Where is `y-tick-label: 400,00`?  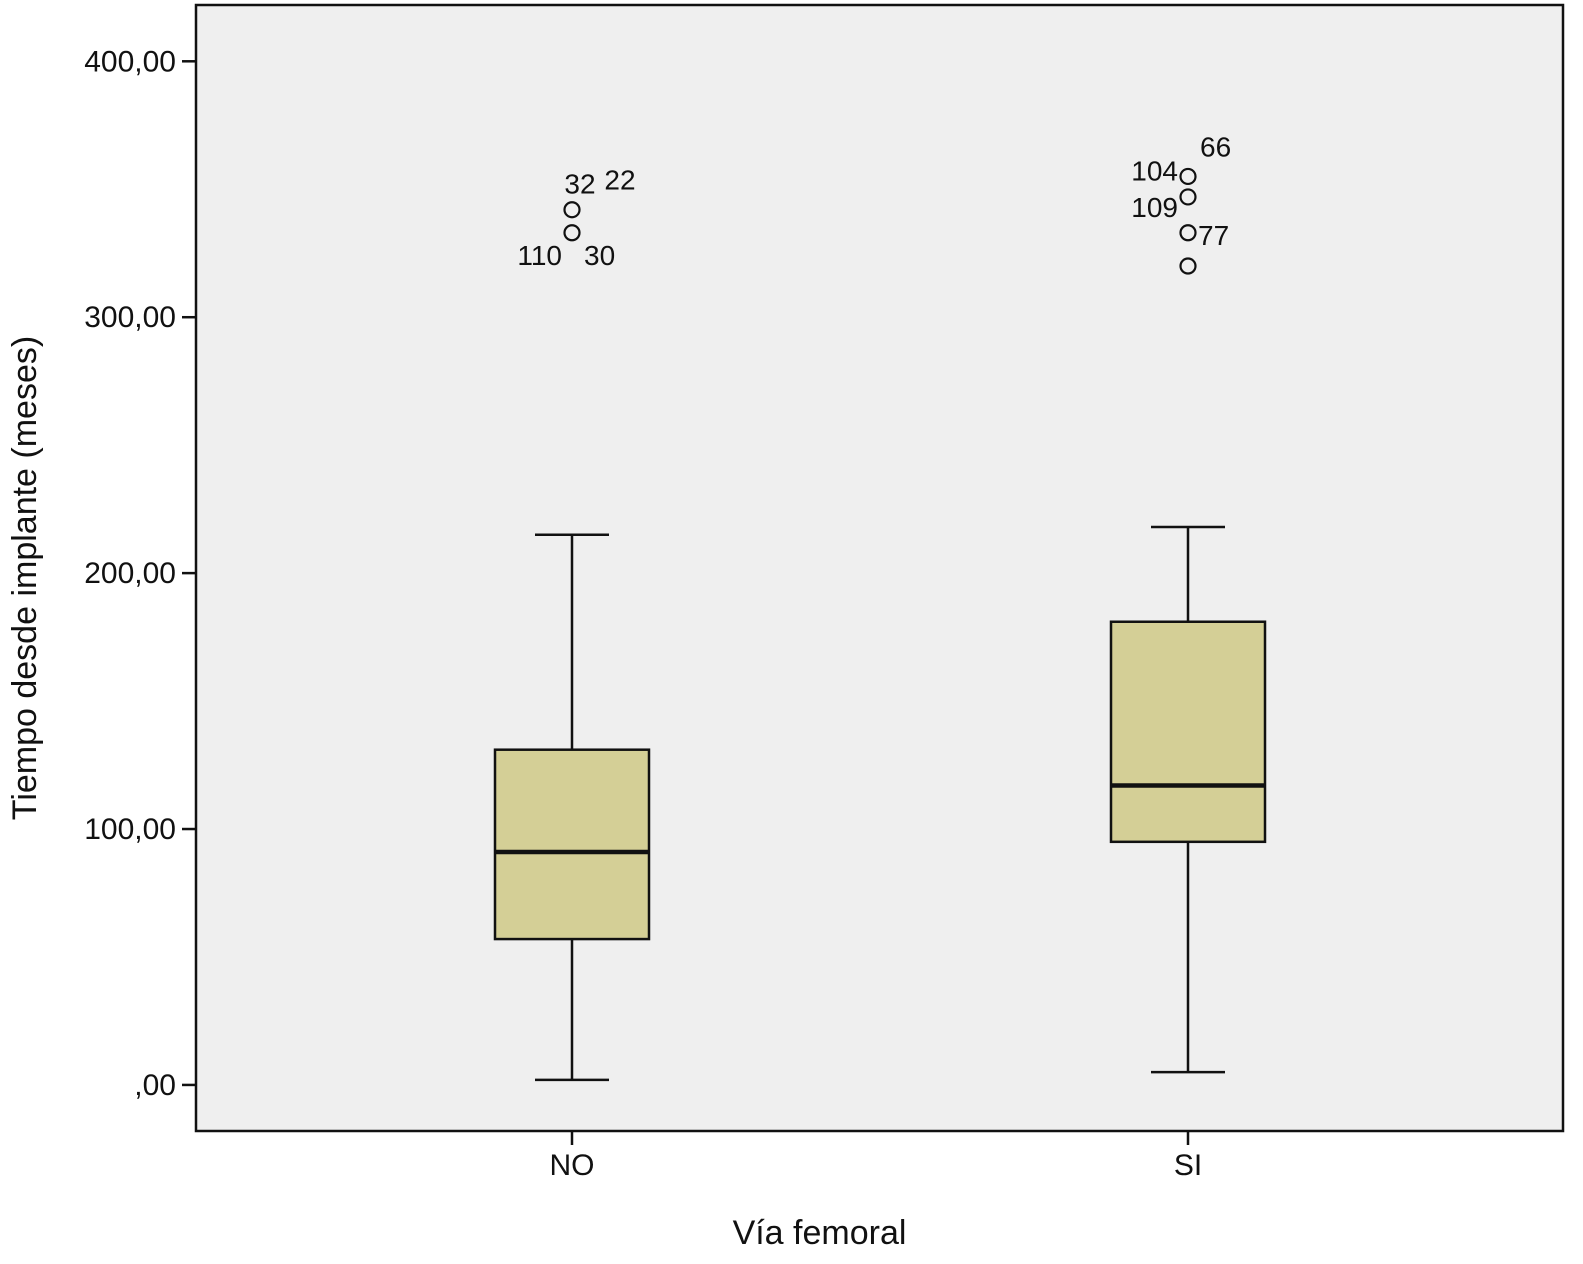 y-tick-label: 400,00 is located at coordinates (130, 61).